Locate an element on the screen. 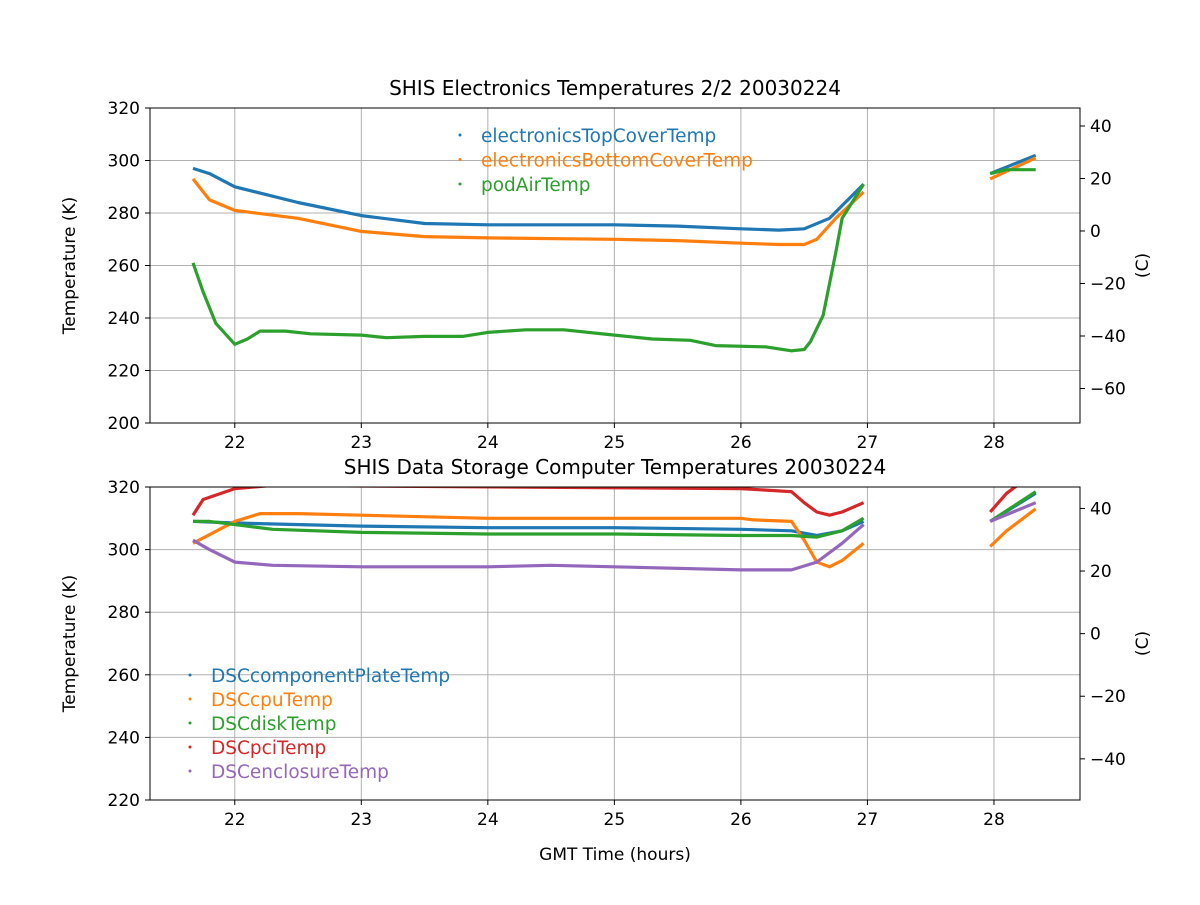 The image size is (1200, 905). y-tick-label: 200 is located at coordinates (124, 424).